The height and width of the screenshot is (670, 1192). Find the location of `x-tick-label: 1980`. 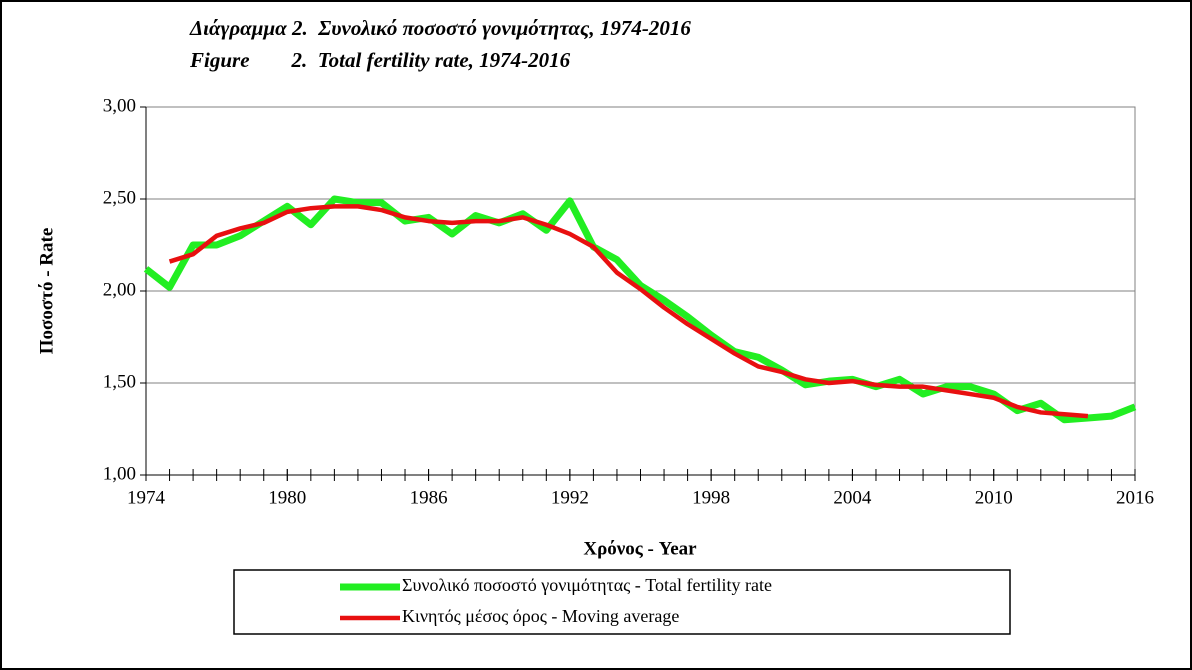

x-tick-label: 1980 is located at coordinates (287, 497).